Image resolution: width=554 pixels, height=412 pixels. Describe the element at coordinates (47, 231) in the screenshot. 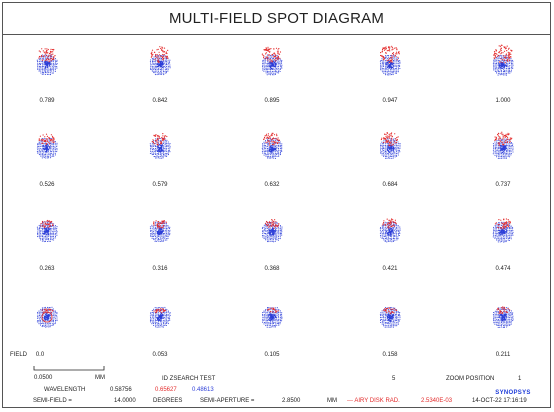

I see `spot-cluster-r2-c0` at that location.